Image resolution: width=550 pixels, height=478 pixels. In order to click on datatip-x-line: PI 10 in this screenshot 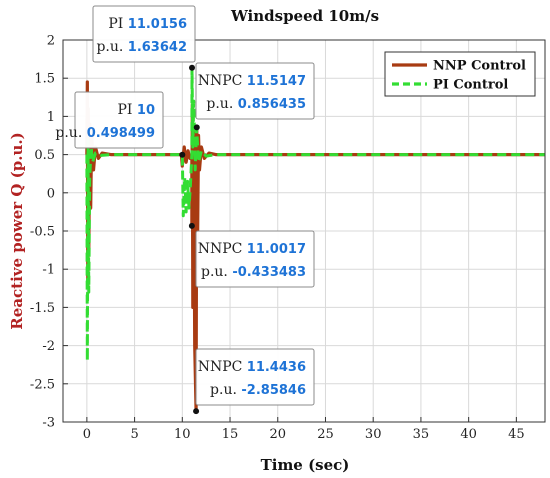, I will do `click(137, 110)`.